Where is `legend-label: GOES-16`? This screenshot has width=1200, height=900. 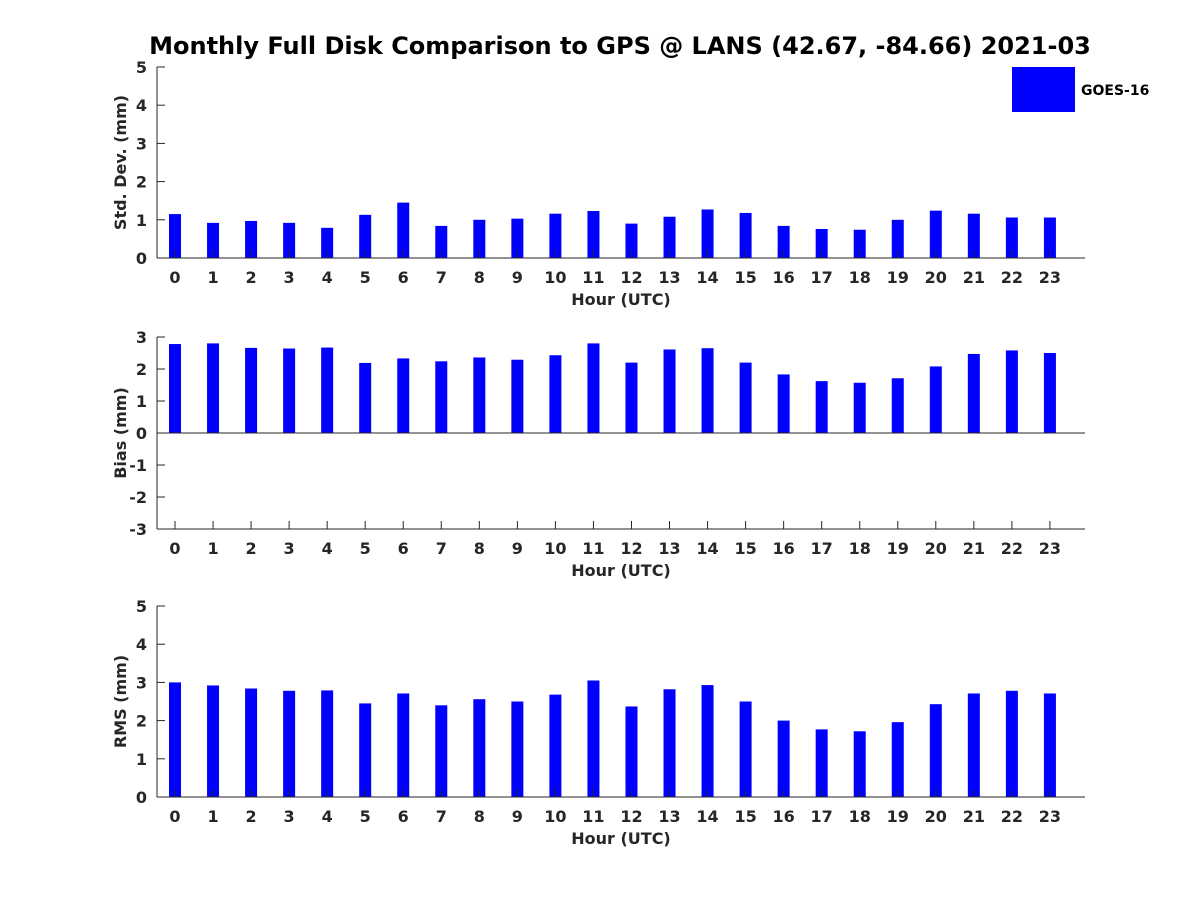 legend-label: GOES-16 is located at coordinates (1115, 91).